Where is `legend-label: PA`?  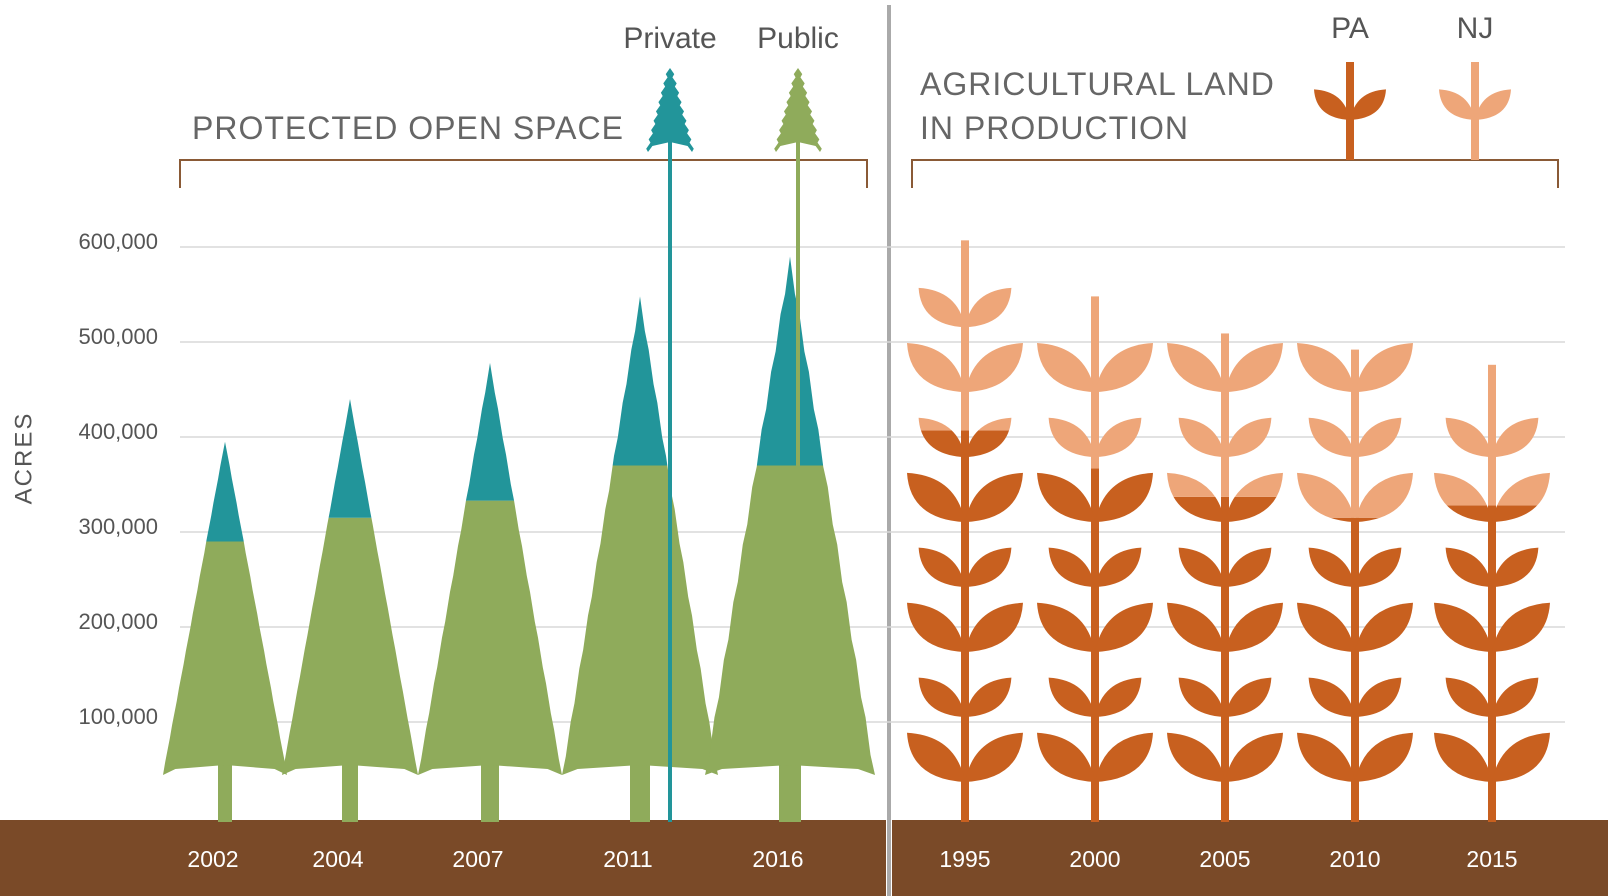
legend-label: PA is located at coordinates (1350, 28).